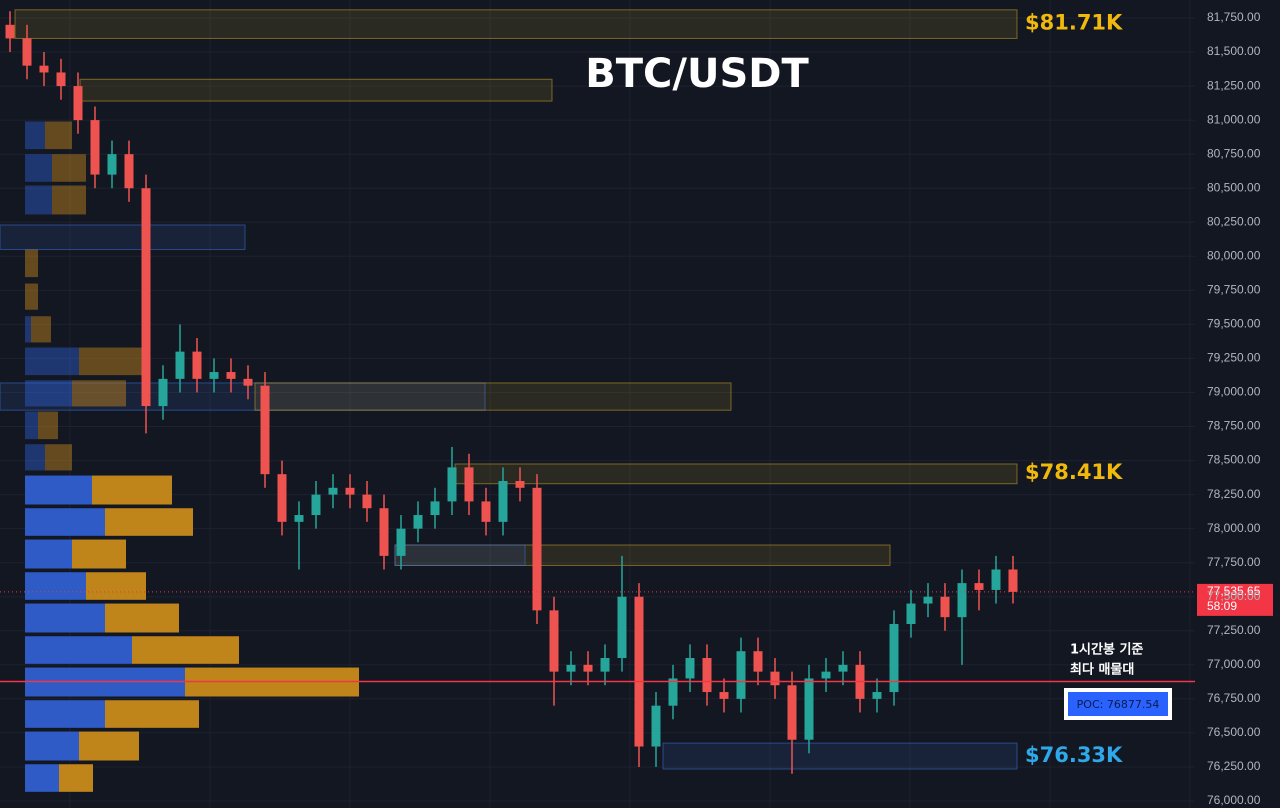  I want to click on y-tick-label: 77,500.00, so click(1234, 596).